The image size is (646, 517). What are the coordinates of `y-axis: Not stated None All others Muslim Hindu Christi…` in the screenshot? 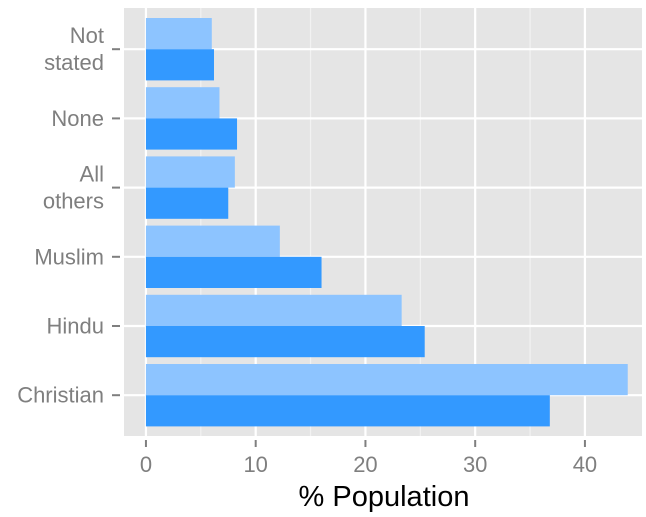 It's located at (68, 215).